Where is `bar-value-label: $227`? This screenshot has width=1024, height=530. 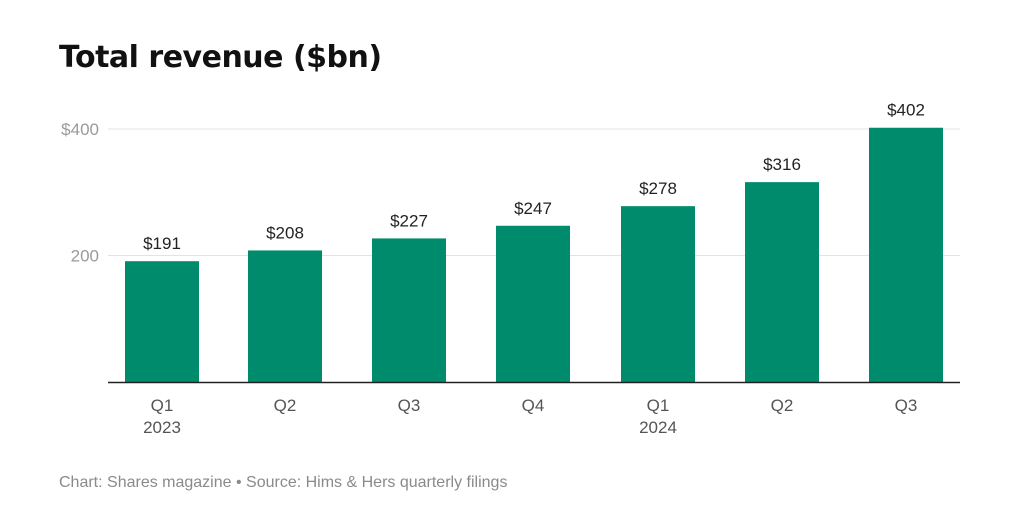
bar-value-label: $227 is located at coordinates (409, 220).